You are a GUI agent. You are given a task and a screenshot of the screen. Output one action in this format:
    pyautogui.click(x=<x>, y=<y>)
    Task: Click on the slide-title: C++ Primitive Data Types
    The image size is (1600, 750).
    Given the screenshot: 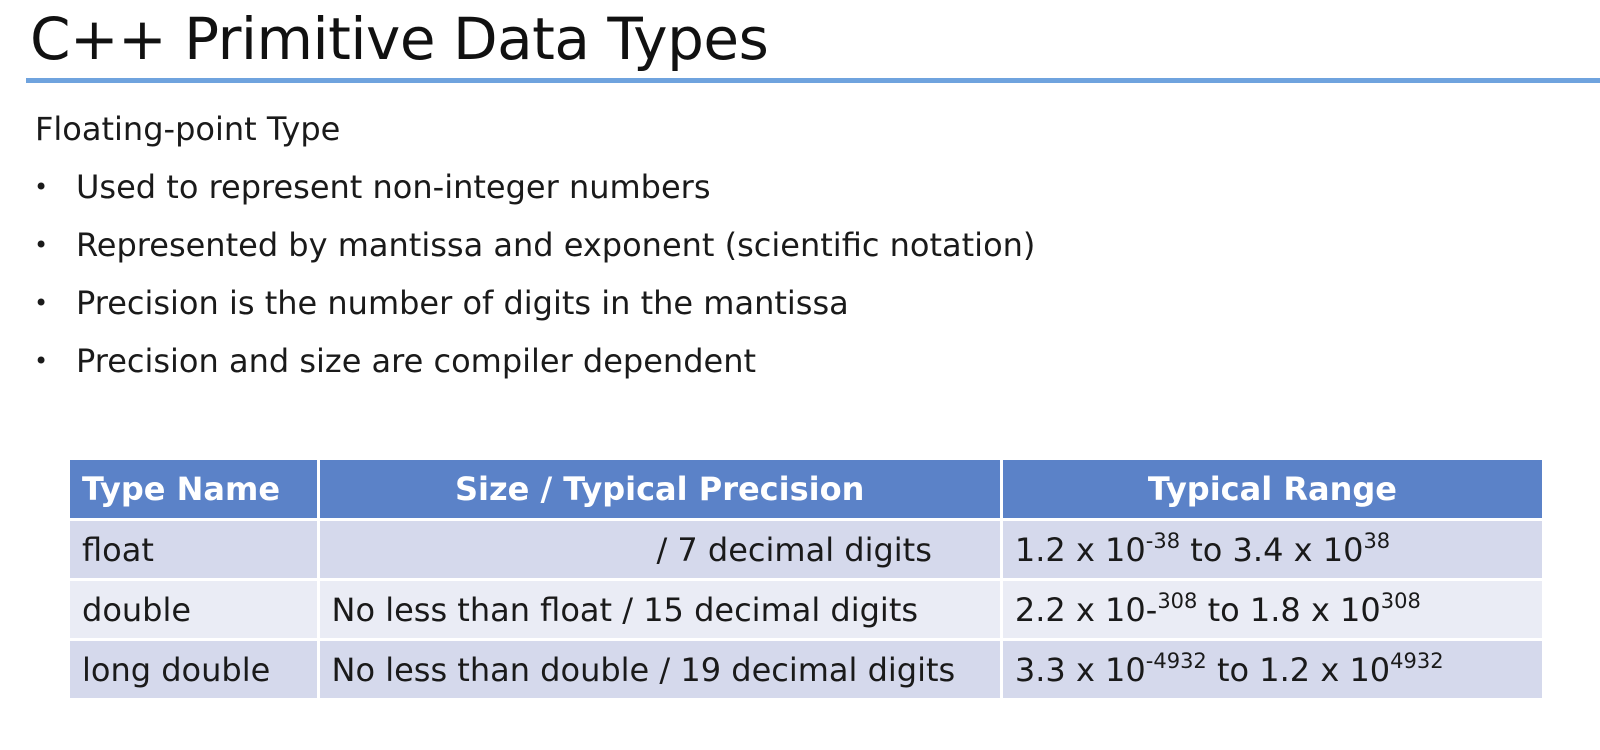 What is the action you would take?
    pyautogui.click(x=399, y=39)
    